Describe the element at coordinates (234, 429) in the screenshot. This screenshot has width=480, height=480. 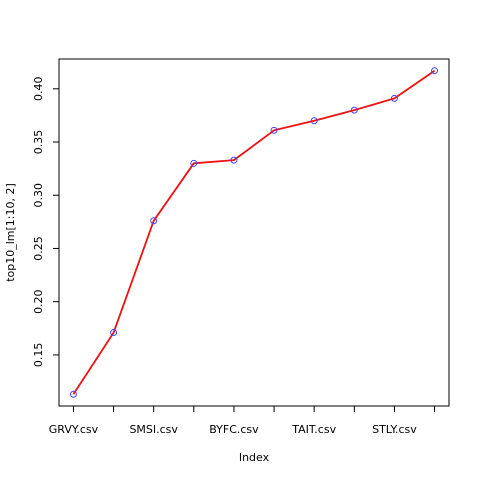
I see `x-tick-label: BYFC.csv` at that location.